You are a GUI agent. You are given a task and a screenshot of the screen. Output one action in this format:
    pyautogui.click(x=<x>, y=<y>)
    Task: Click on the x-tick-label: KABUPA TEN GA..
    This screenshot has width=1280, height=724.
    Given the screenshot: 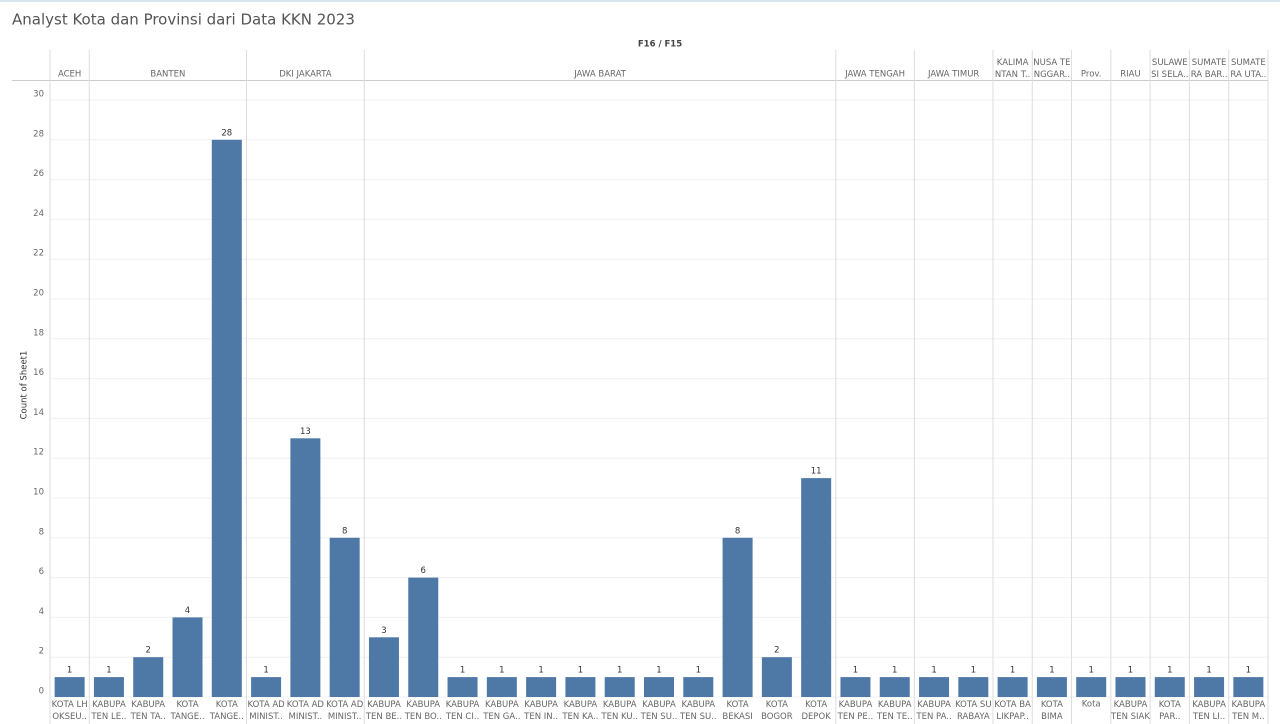 What is the action you would take?
    pyautogui.click(x=501, y=711)
    